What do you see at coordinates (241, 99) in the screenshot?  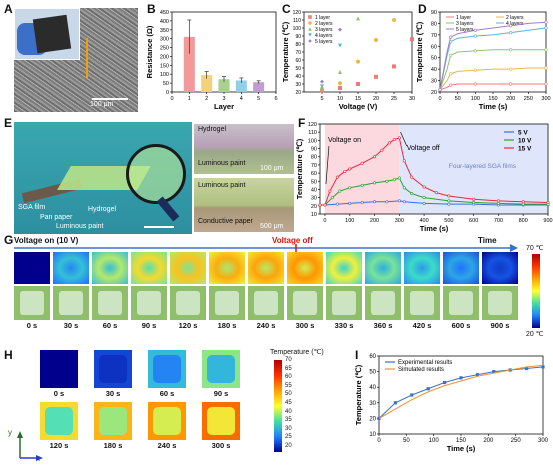 I see `x-tick-label: 4` at bounding box center [241, 99].